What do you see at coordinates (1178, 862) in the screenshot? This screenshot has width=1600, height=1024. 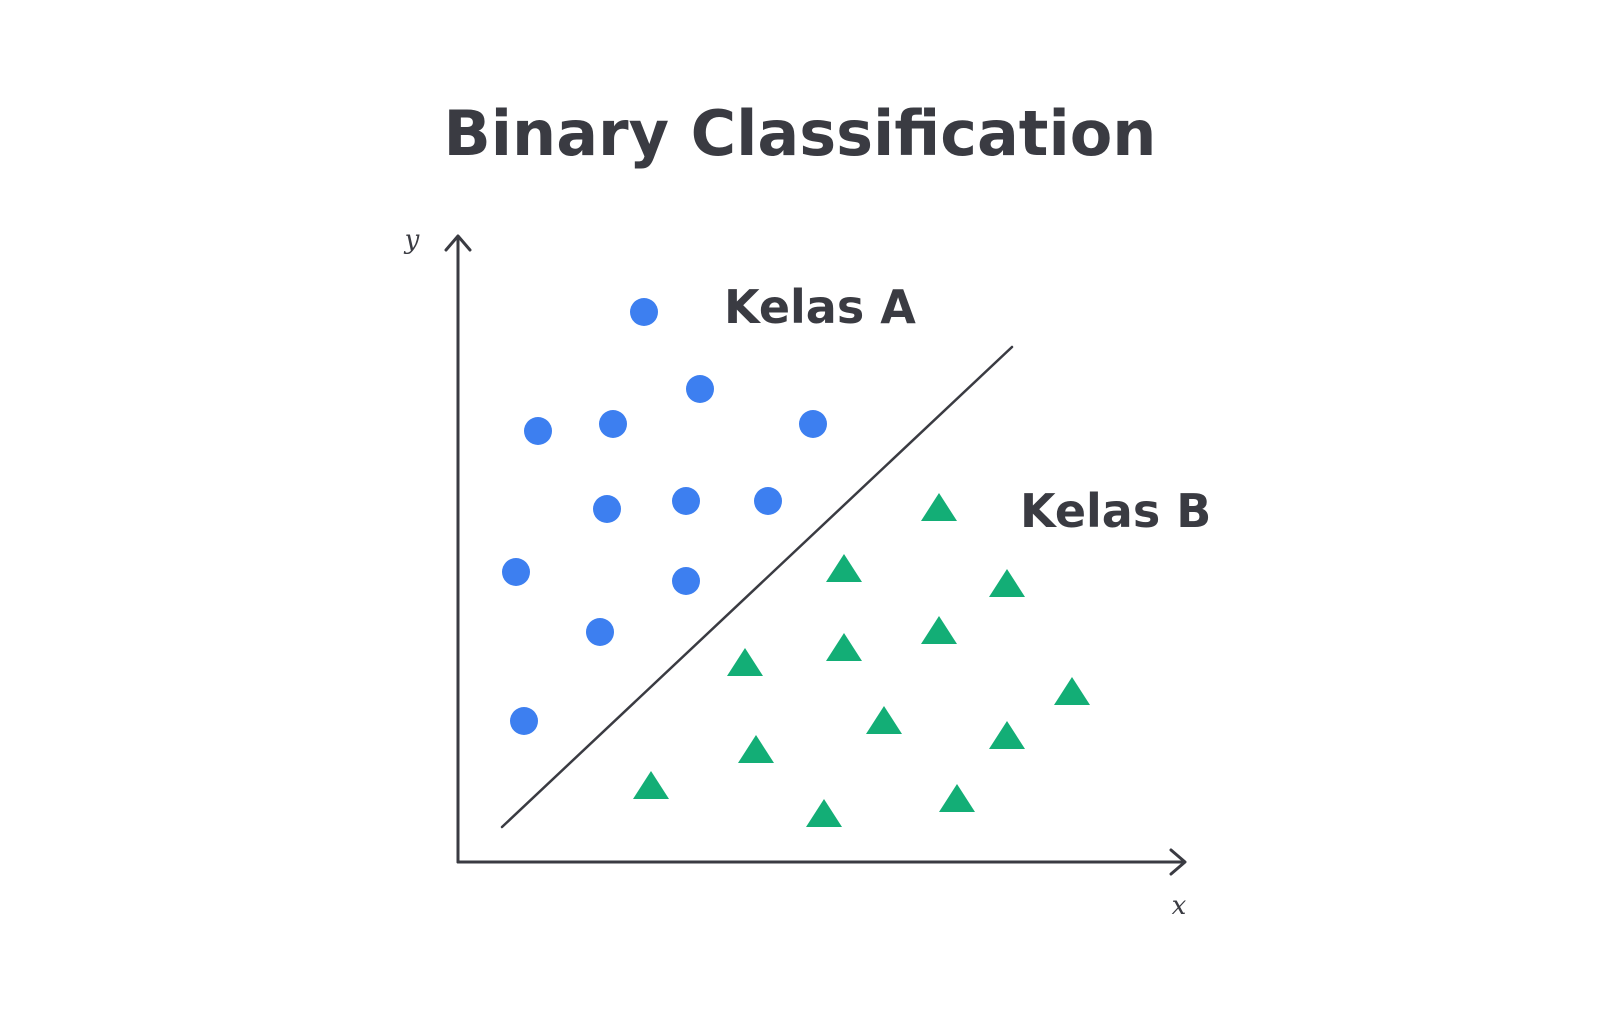 I see `x-arrow` at bounding box center [1178, 862].